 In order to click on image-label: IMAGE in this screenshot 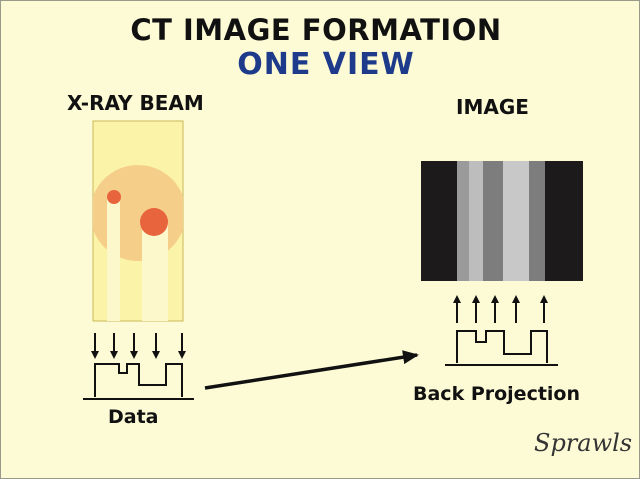, I will do `click(492, 107)`.